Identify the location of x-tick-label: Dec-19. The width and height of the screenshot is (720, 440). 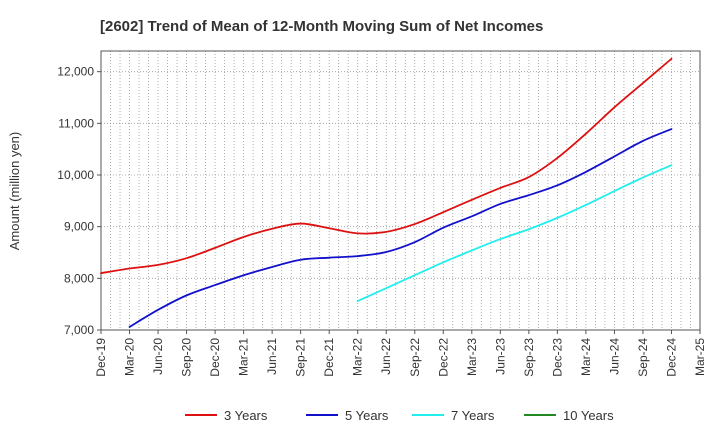
(101, 357).